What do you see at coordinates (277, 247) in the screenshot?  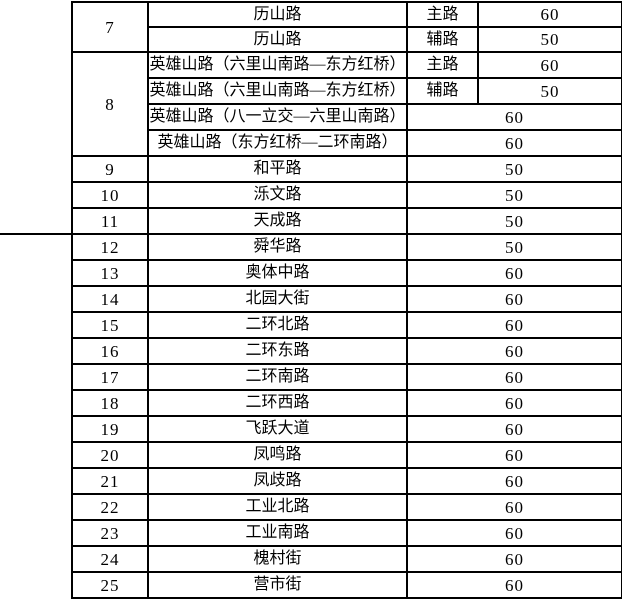 I see `road-name-cell: 舜华路` at bounding box center [277, 247].